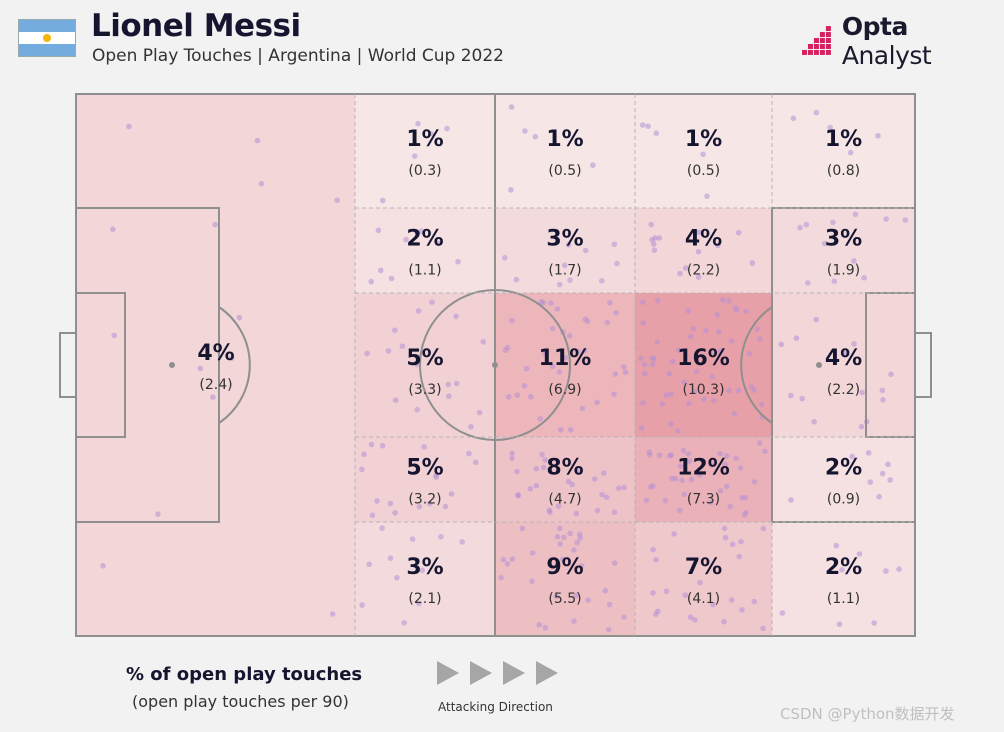  I want to click on zone-per90-label: (6.9), so click(564, 390).